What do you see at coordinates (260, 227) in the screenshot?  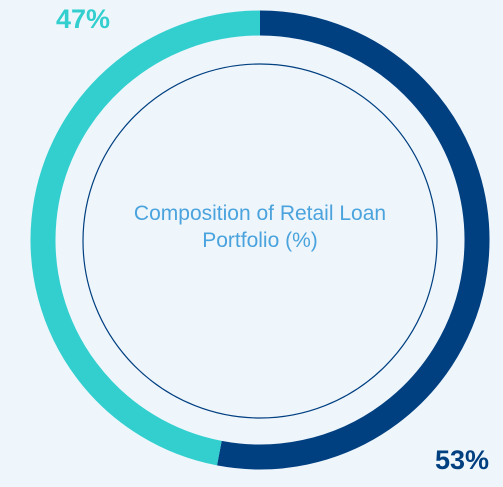 I see `chart-title: Composition of Retail Loan Portfolio (%)` at bounding box center [260, 227].